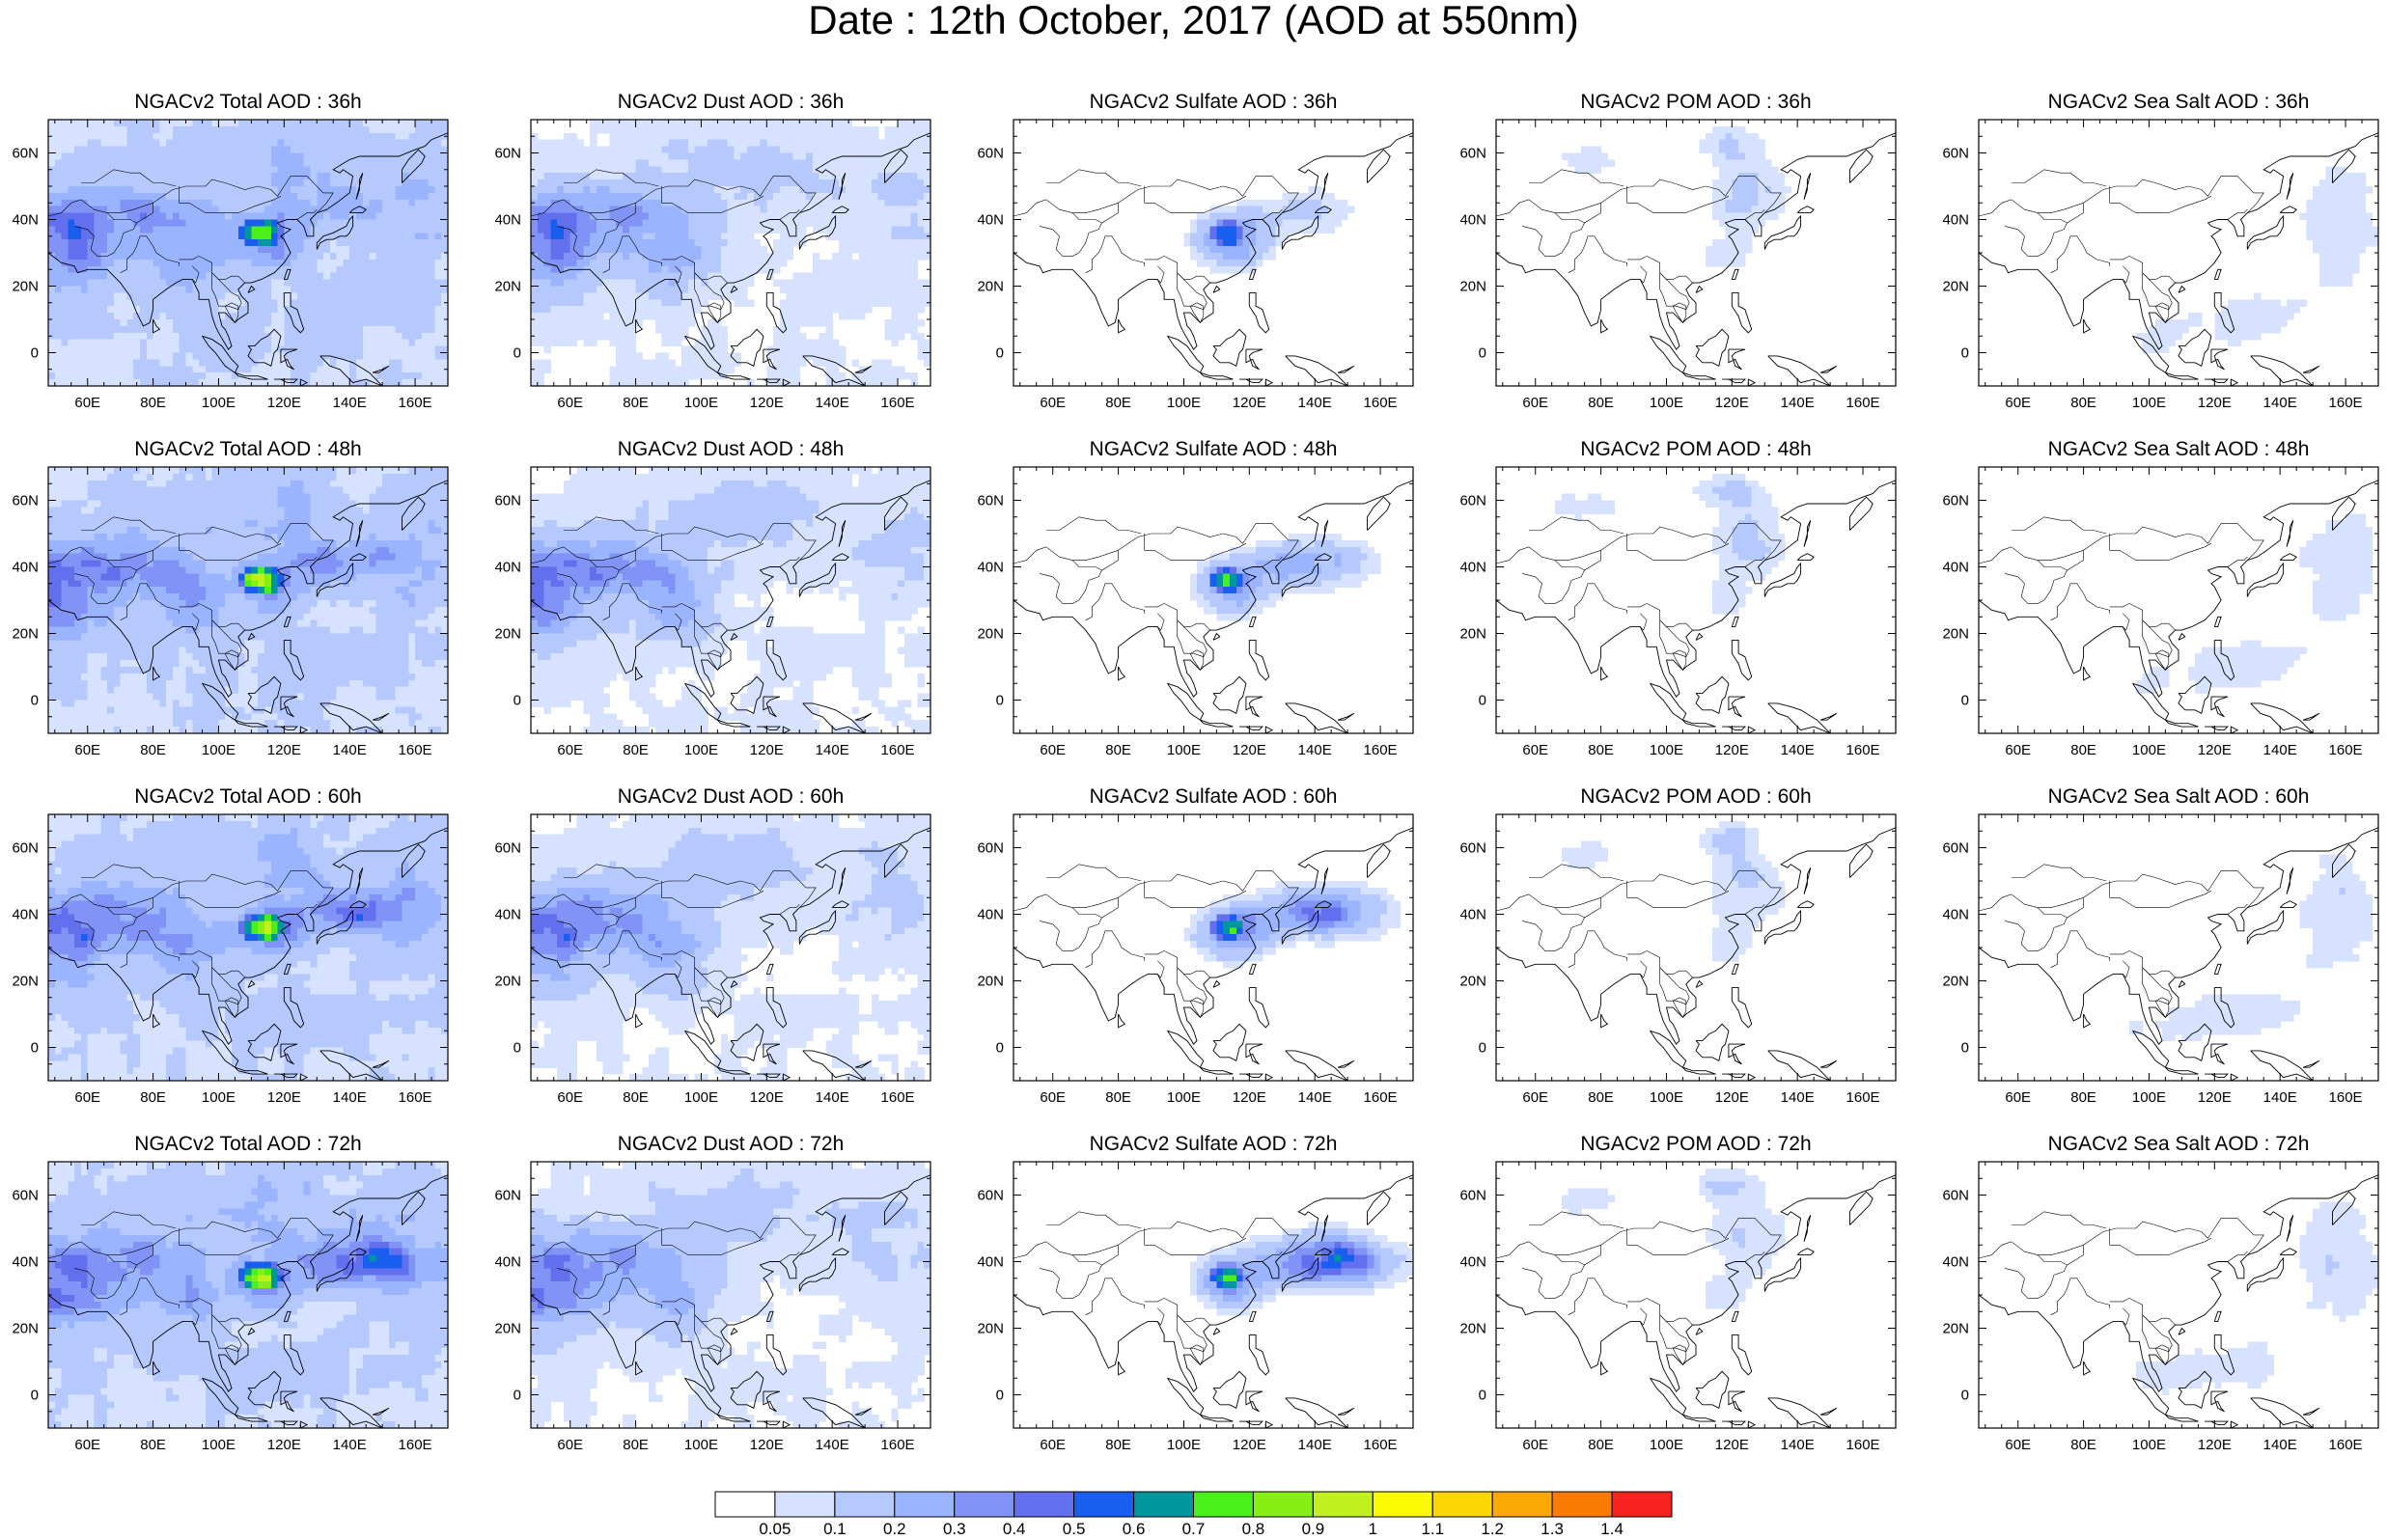  Describe the element at coordinates (835, 1529) in the screenshot. I see `colorbar-label: 0.1` at that location.